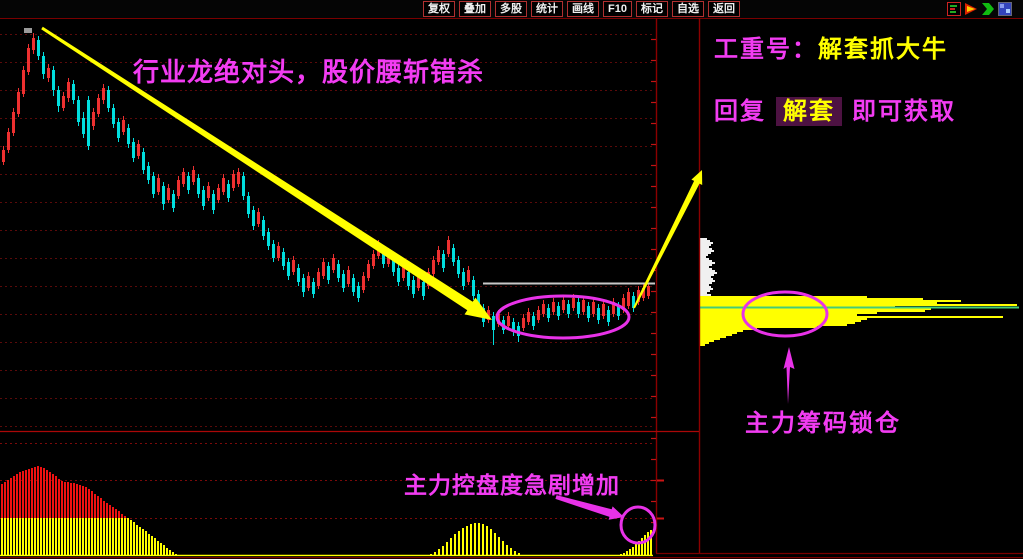 Image resolution: width=1023 pixels, height=559 pixels. What do you see at coordinates (723, 9) in the screenshot?
I see `toolbar-button-back: 返回` at bounding box center [723, 9].